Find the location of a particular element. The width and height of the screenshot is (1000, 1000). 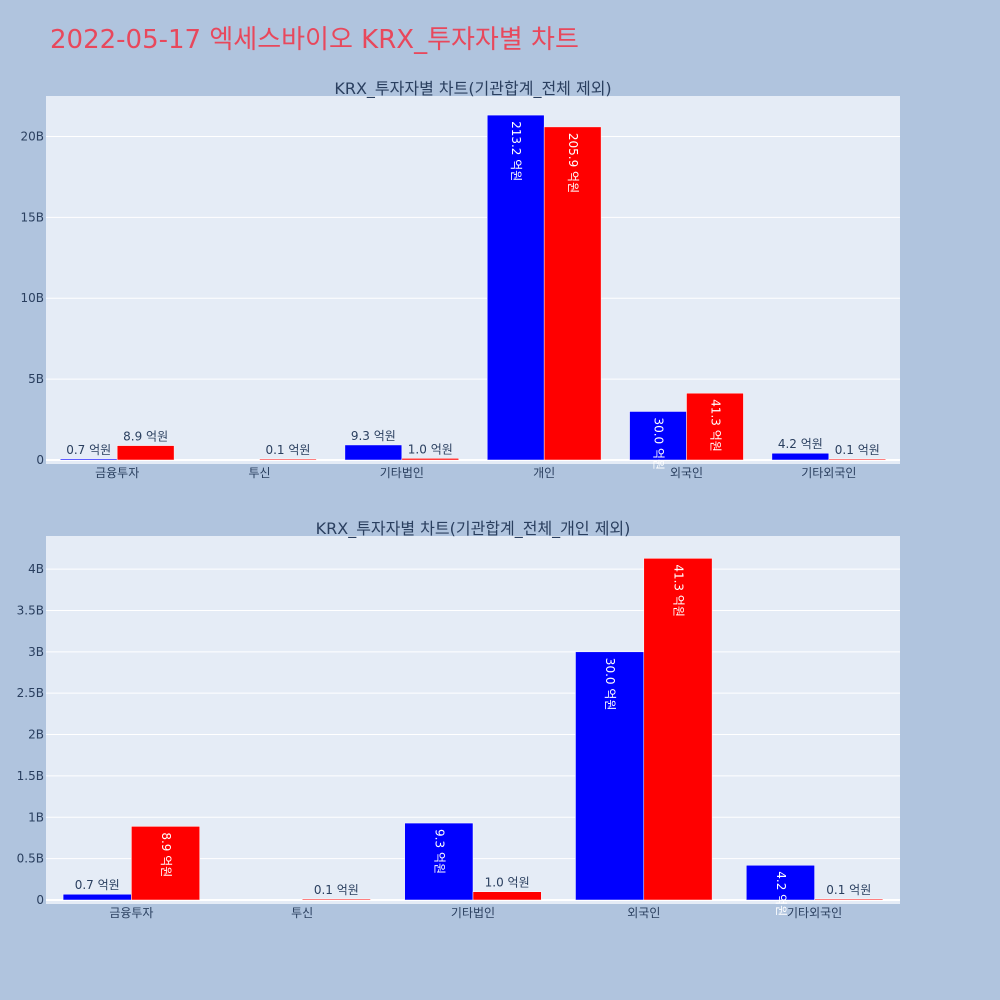

chart-title: KRX_투자자별 차트(기관합계_전체 제외) is located at coordinates (472, 89).